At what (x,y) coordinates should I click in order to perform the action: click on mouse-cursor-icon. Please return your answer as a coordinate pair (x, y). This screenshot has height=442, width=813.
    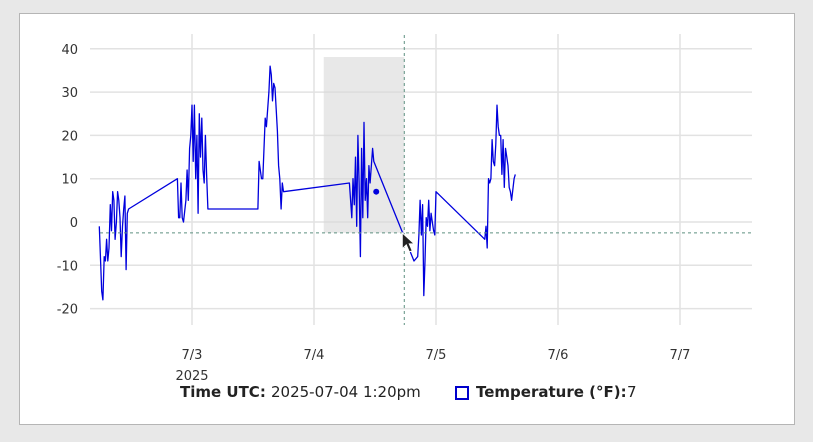
    Looking at the image, I should click on (408, 242).